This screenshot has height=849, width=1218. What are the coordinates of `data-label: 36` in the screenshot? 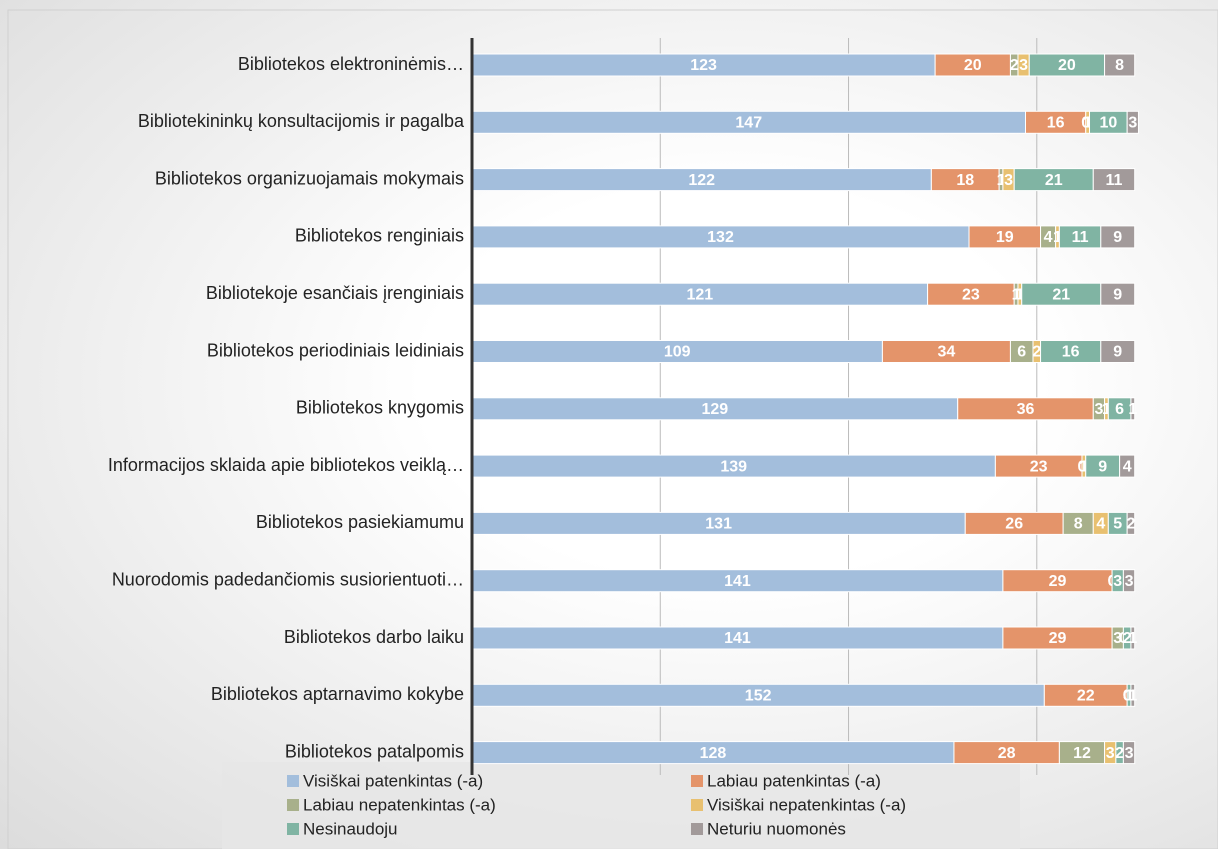 It's located at (1026, 409).